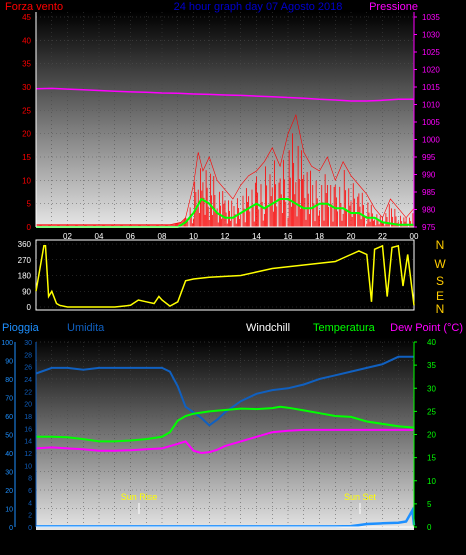 The image size is (466, 555). Describe the element at coordinates (21, 328) in the screenshot. I see `rain-label: Pioggia` at that location.